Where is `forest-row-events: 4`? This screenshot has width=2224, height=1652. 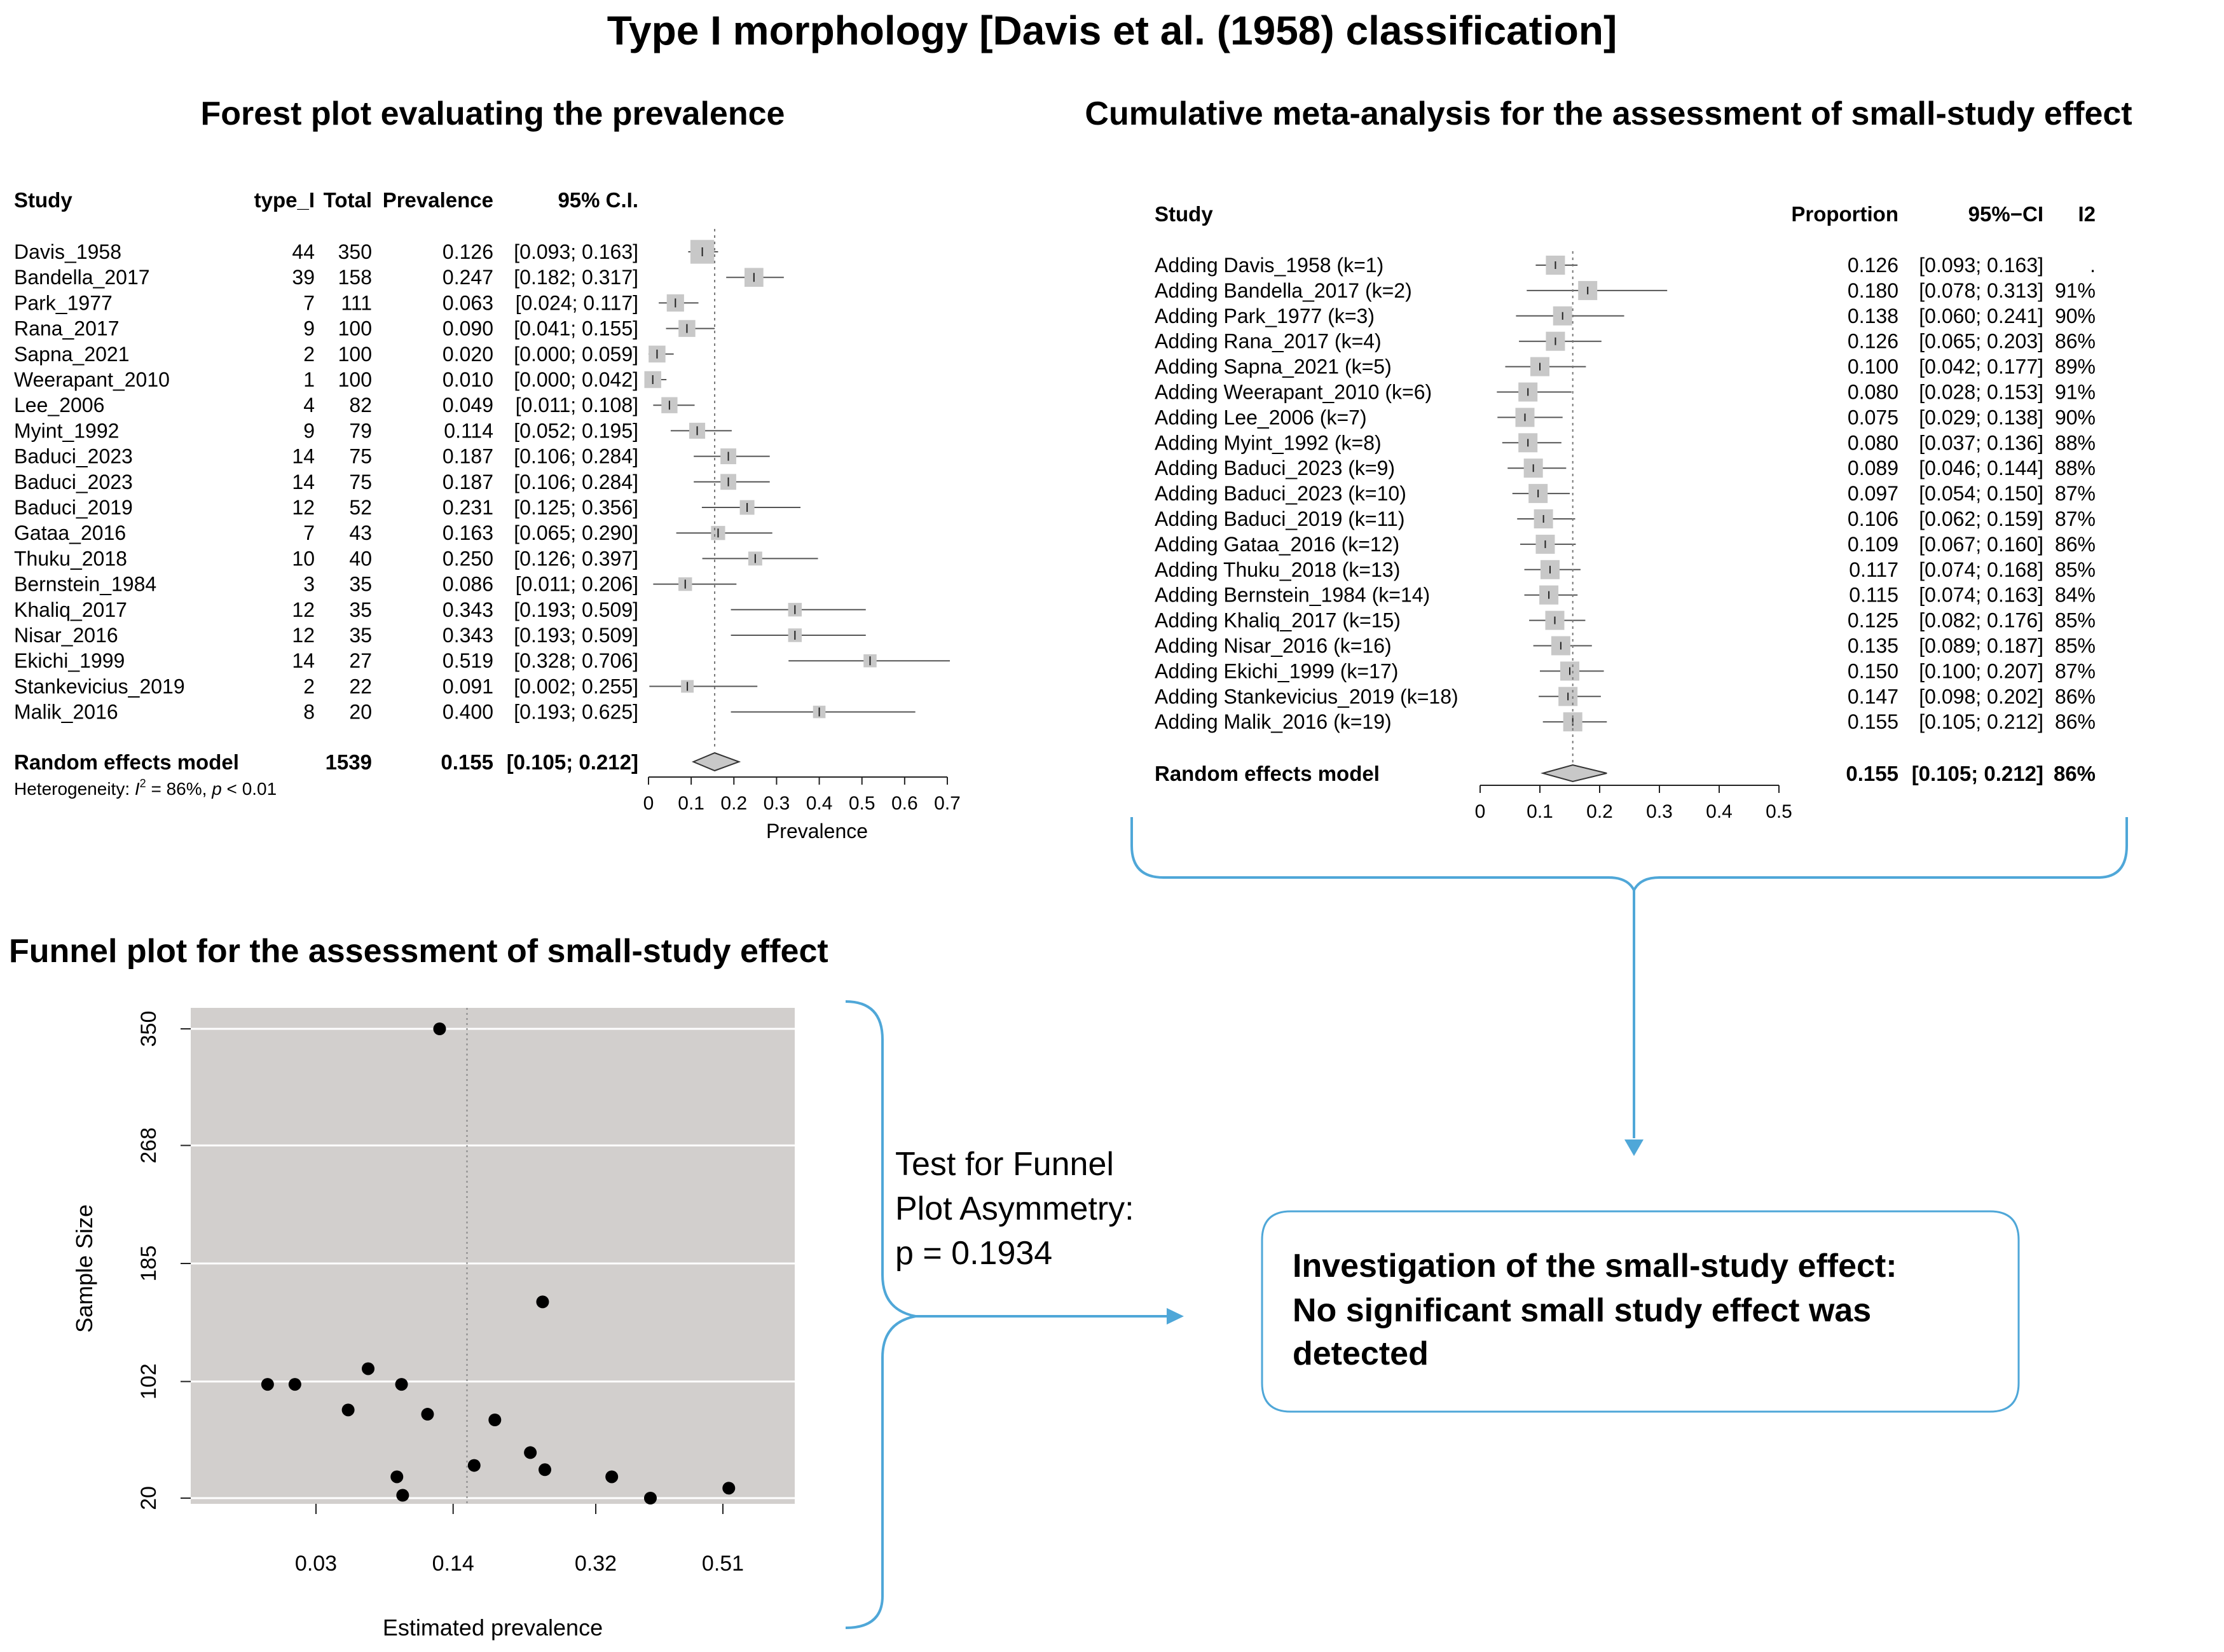 forest-row-events: 4 is located at coordinates (309, 405).